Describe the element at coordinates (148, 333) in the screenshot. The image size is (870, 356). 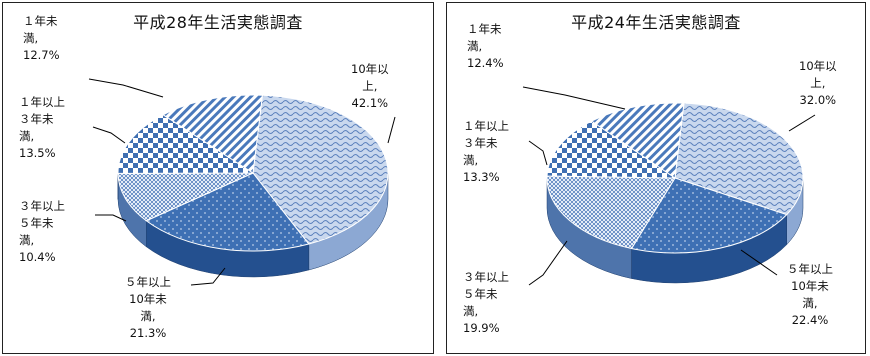
I see `label-line: 21.3%` at that location.